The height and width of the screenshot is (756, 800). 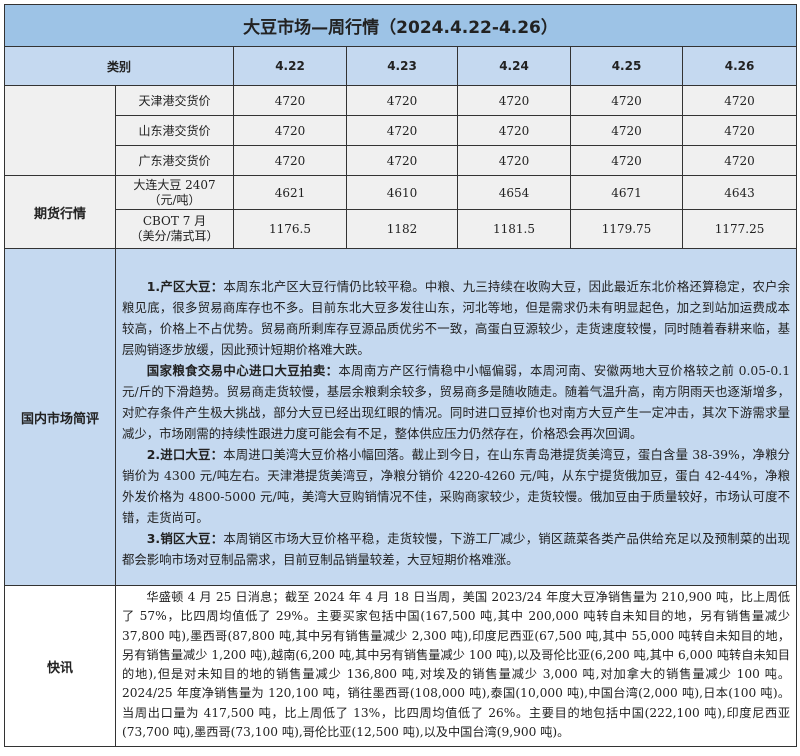 I want to click on cell-value: 4654, so click(x=514, y=192).